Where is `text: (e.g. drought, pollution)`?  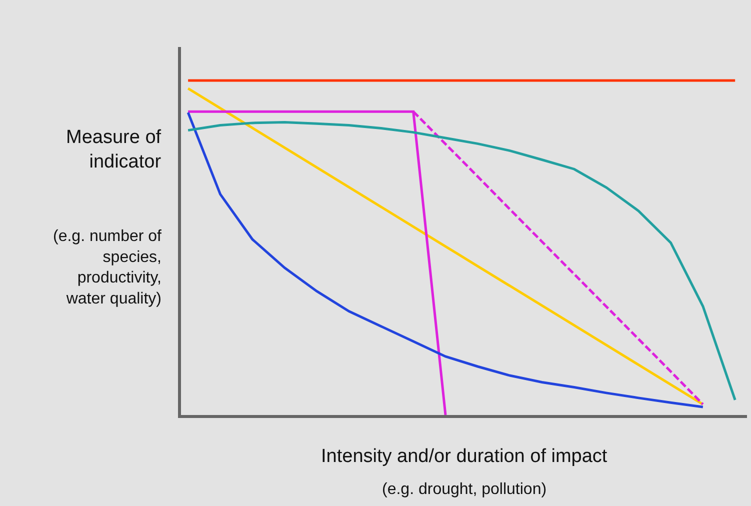
text: (e.g. drought, pollution) is located at coordinates (464, 489).